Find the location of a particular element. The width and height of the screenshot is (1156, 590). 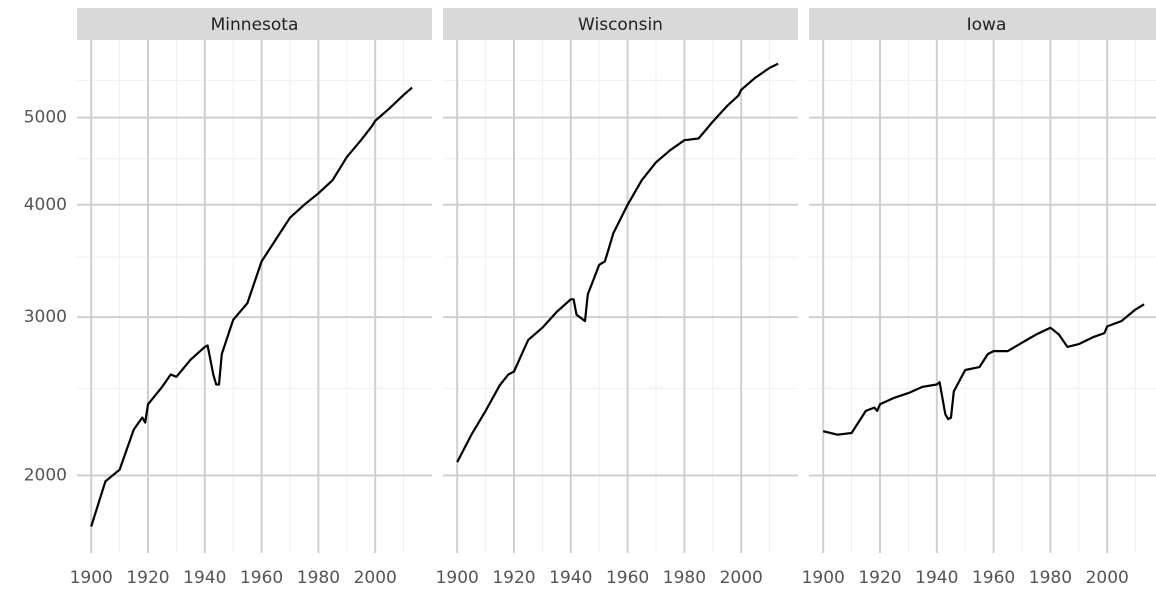

strip-title: Wisconsin is located at coordinates (620, 25).